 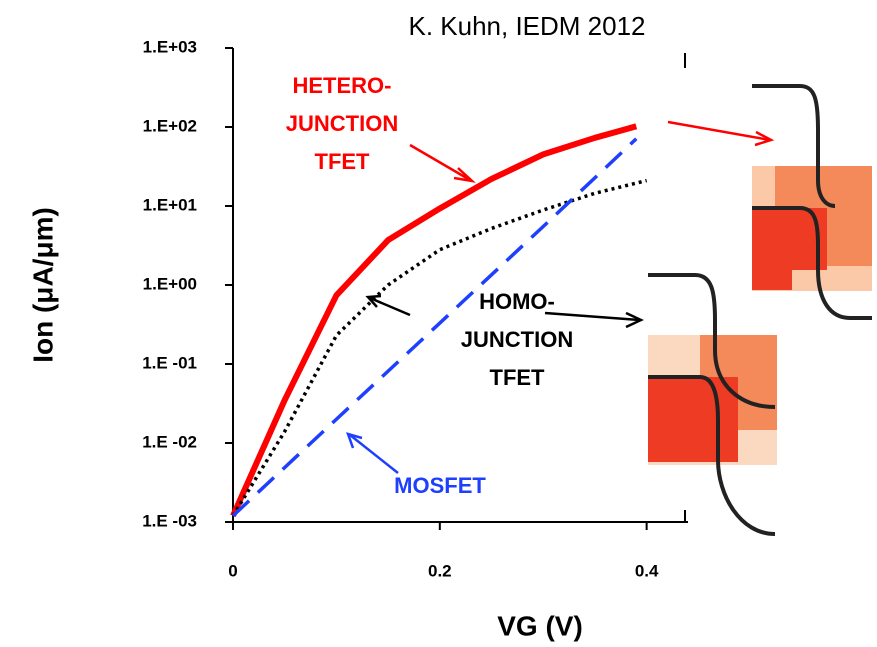 I want to click on y-tick-label: 1.E -03, so click(x=169, y=520).